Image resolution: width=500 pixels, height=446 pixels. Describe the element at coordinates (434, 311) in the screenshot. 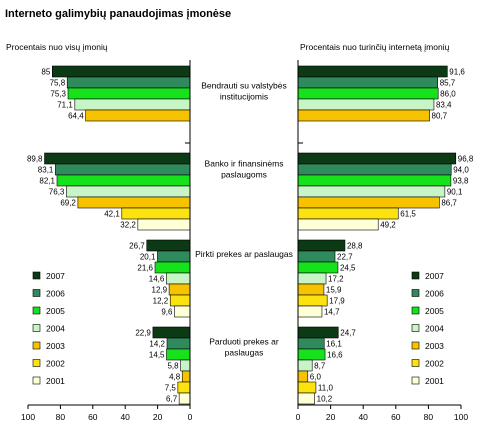

I see `legend-label-2005: 2005` at that location.